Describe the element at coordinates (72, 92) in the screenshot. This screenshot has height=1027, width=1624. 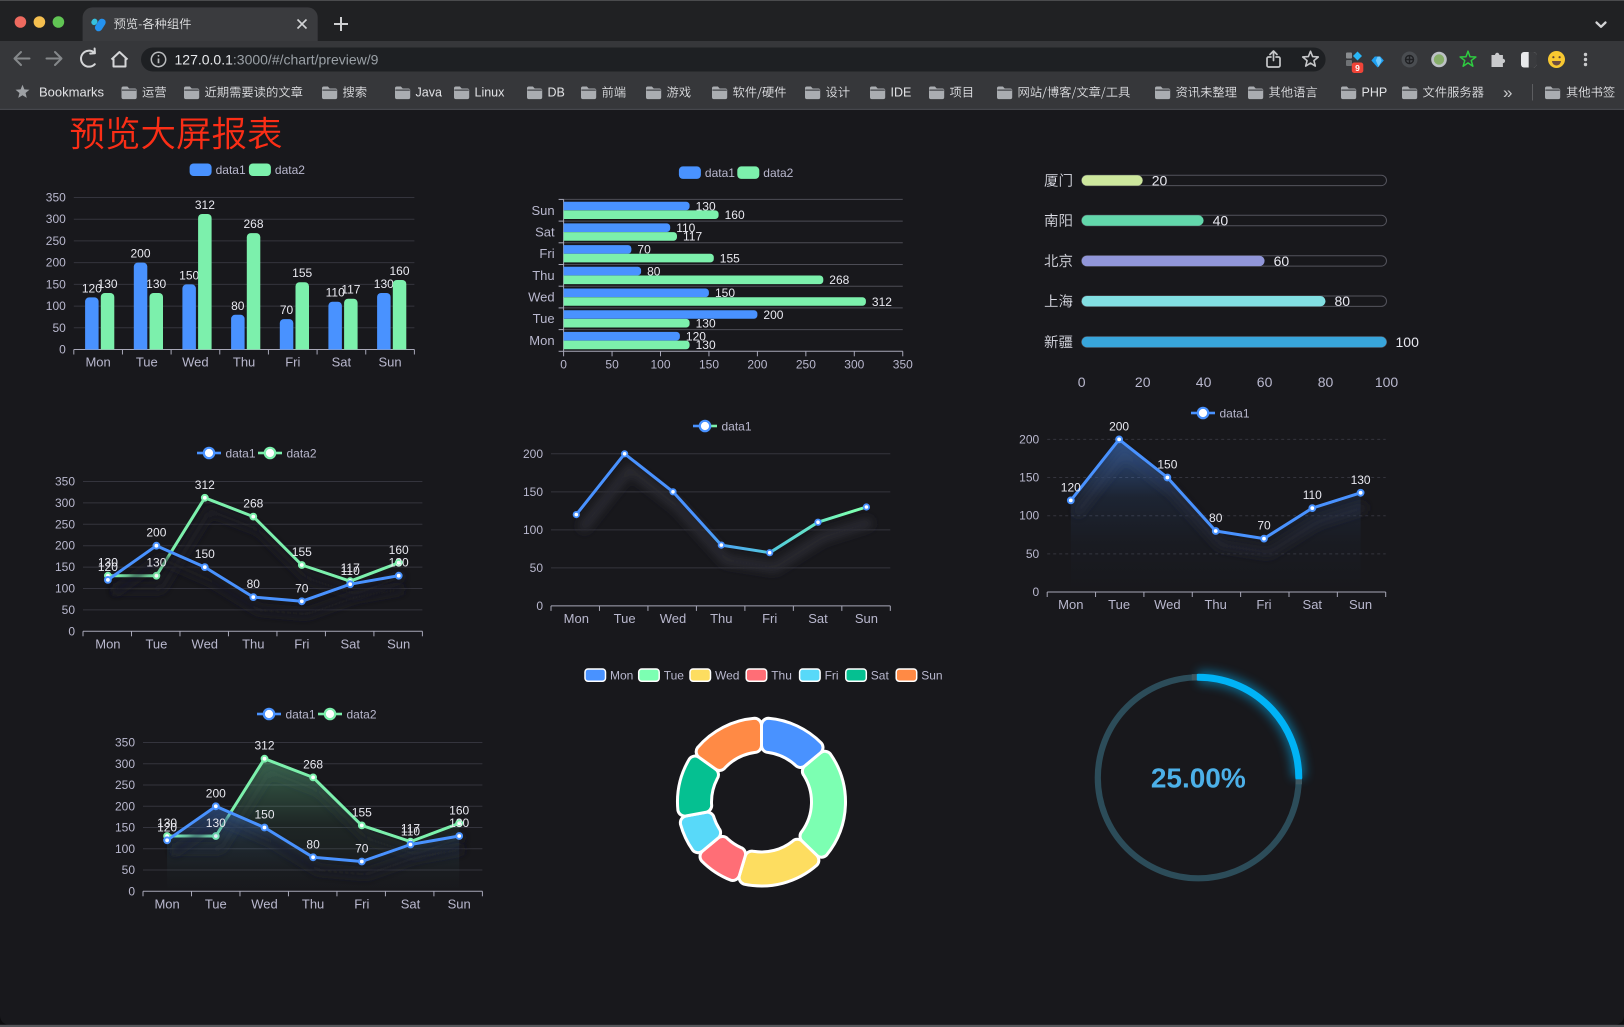
I see `svg-text: Bookmarks` at that location.